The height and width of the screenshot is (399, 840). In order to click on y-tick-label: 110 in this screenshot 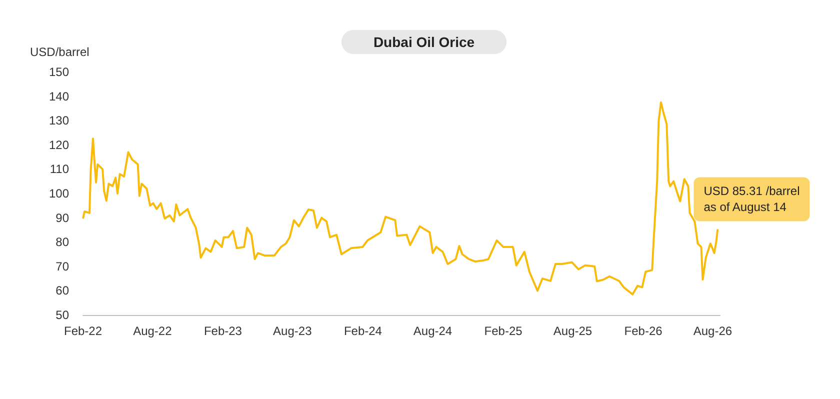, I will do `click(60, 169)`.